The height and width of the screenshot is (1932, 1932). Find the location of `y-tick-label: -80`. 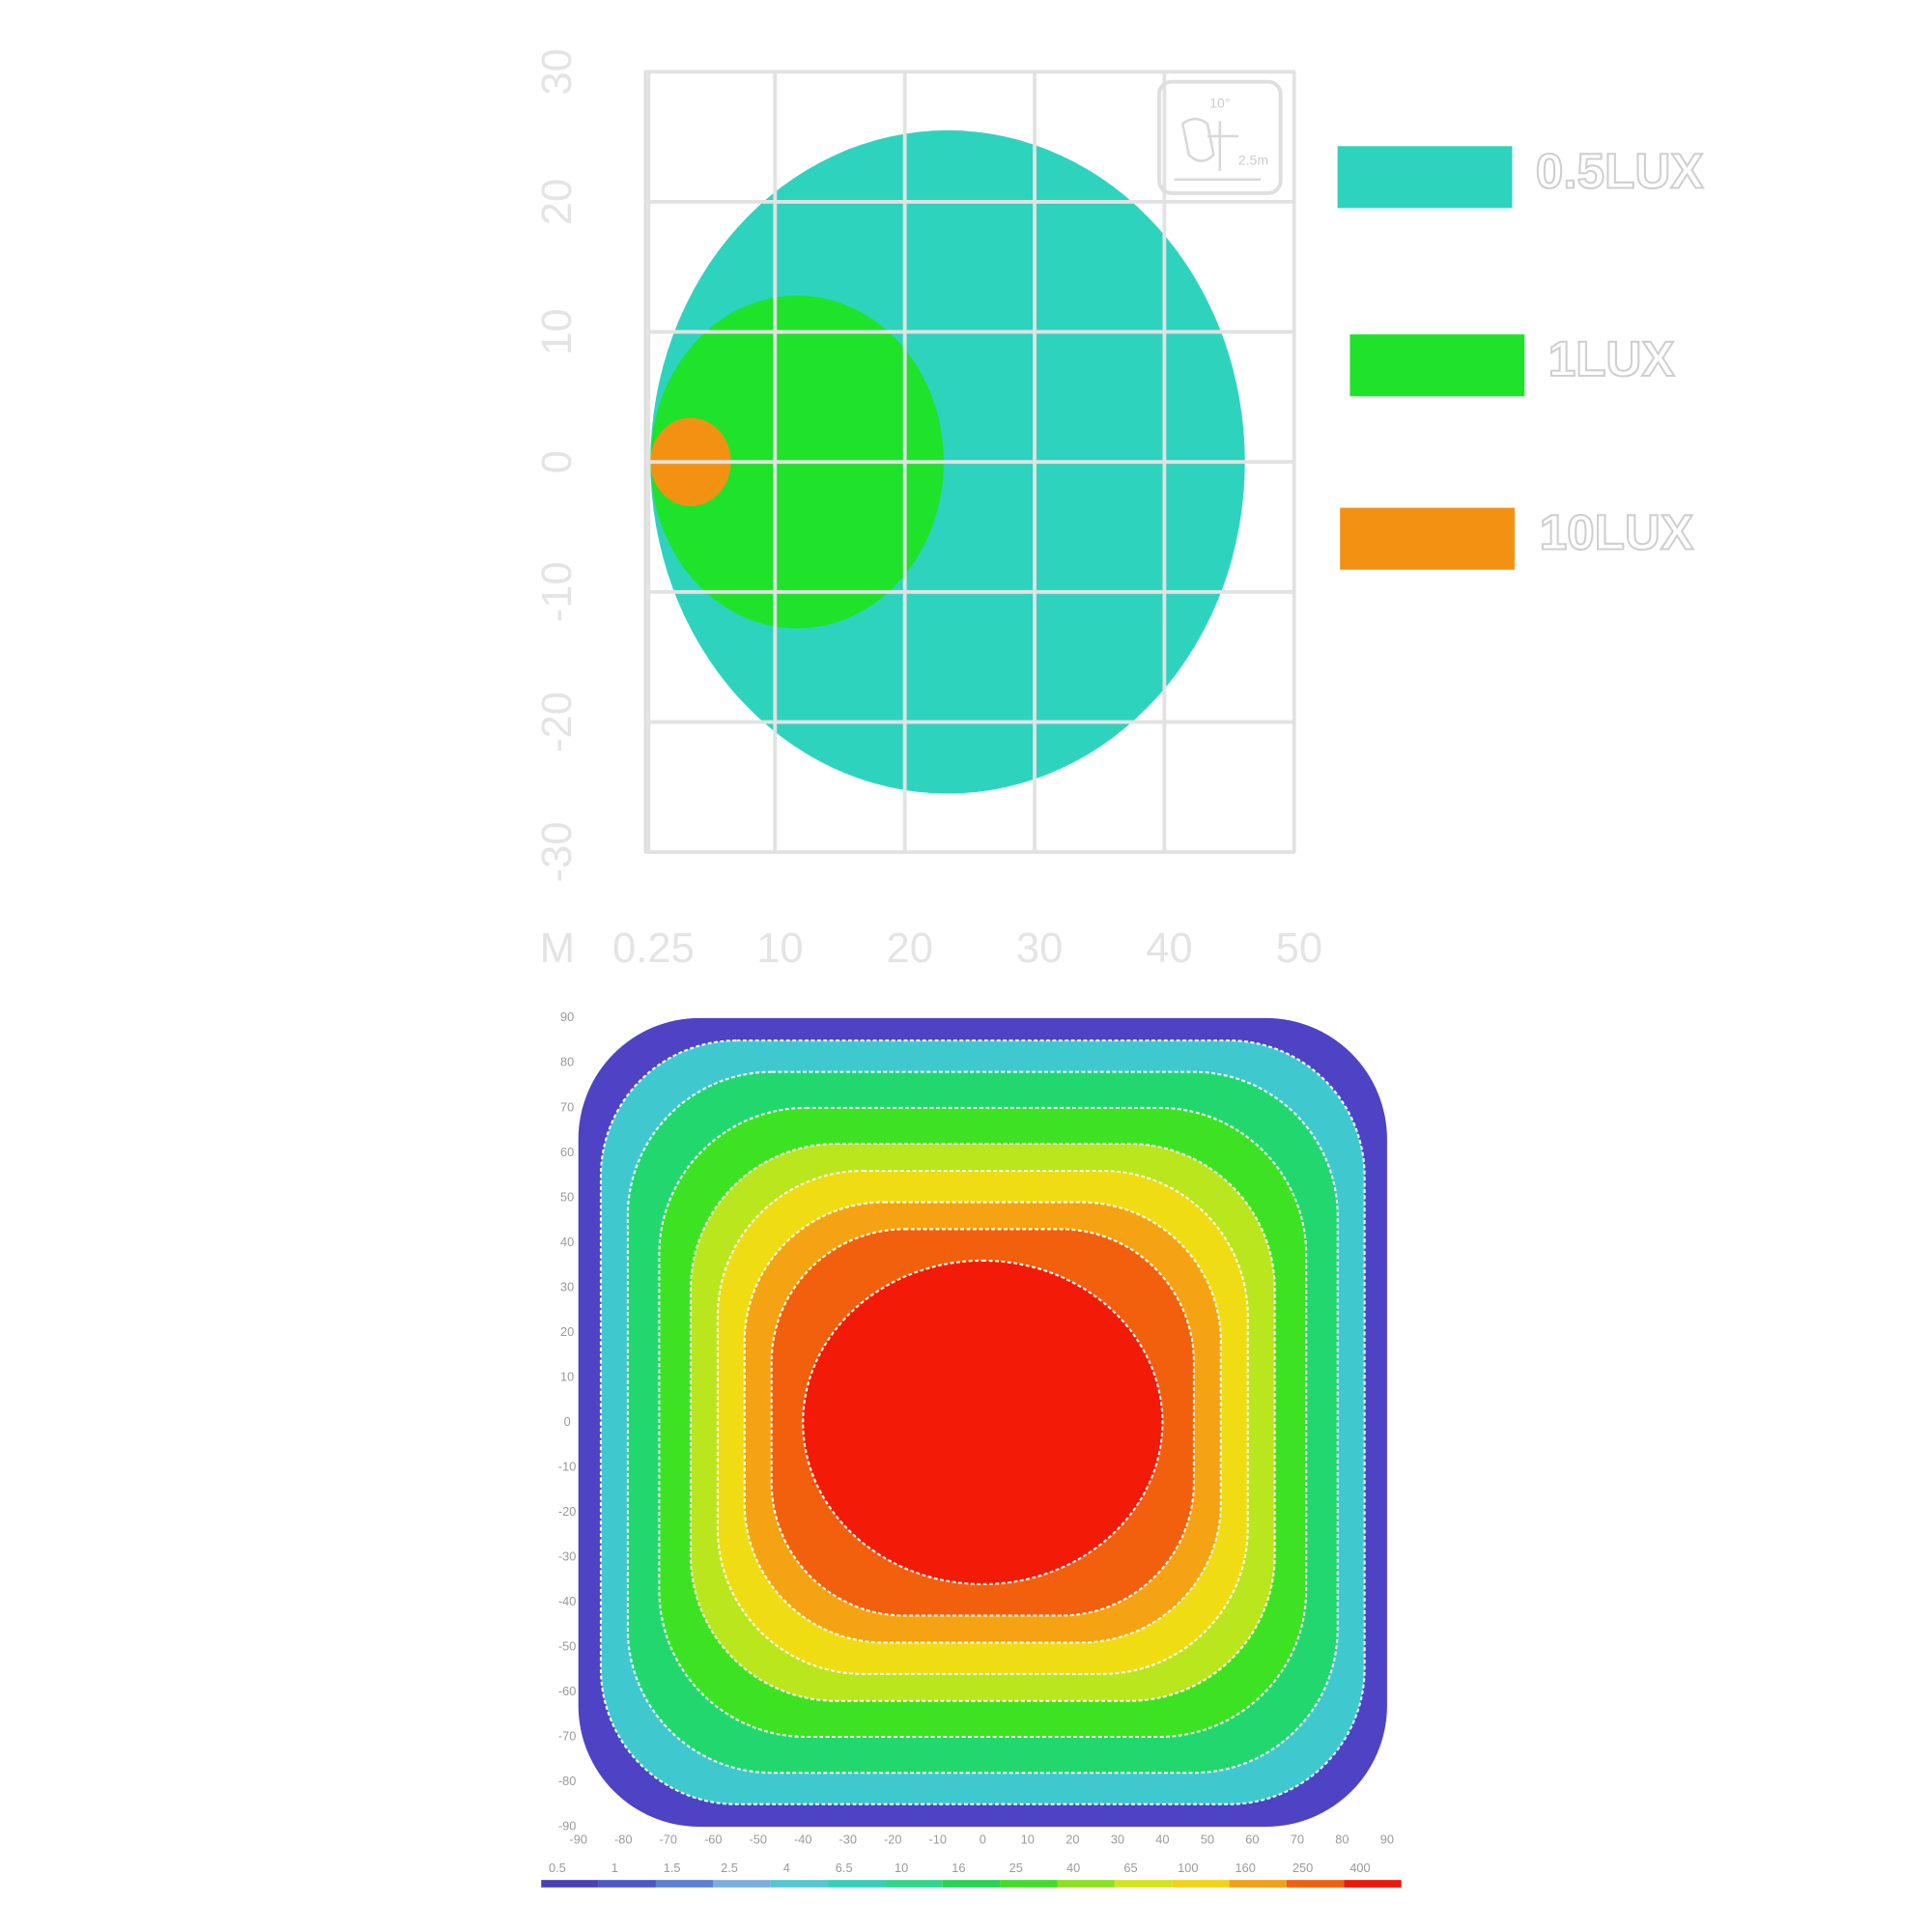

y-tick-label: -80 is located at coordinates (567, 1781).